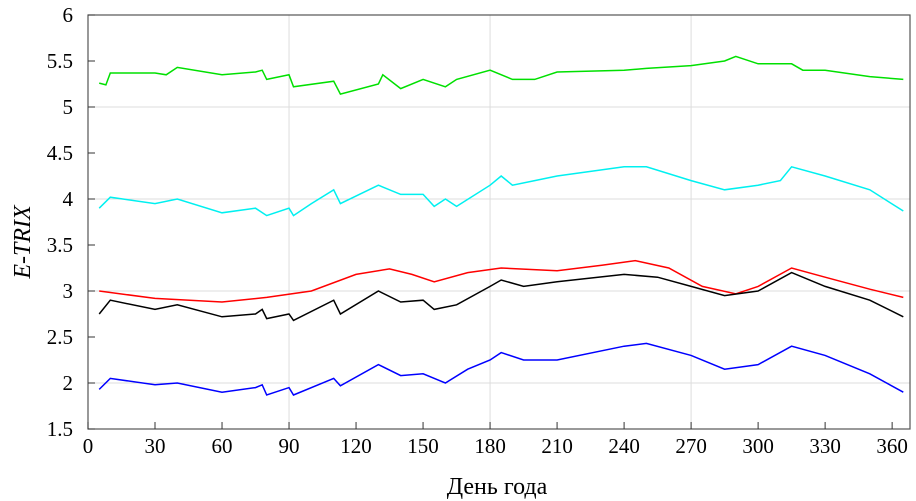 This screenshot has height=501, width=916. What do you see at coordinates (691, 446) in the screenshot?
I see `x-tick-label: 270` at bounding box center [691, 446].